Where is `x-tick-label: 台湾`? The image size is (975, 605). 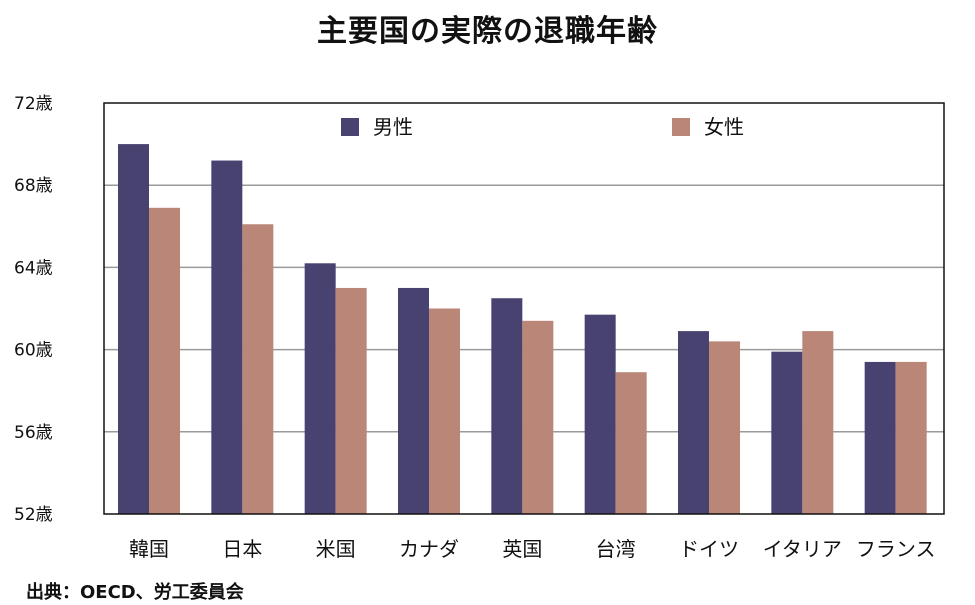
x-tick-label: 台湾 is located at coordinates (616, 549).